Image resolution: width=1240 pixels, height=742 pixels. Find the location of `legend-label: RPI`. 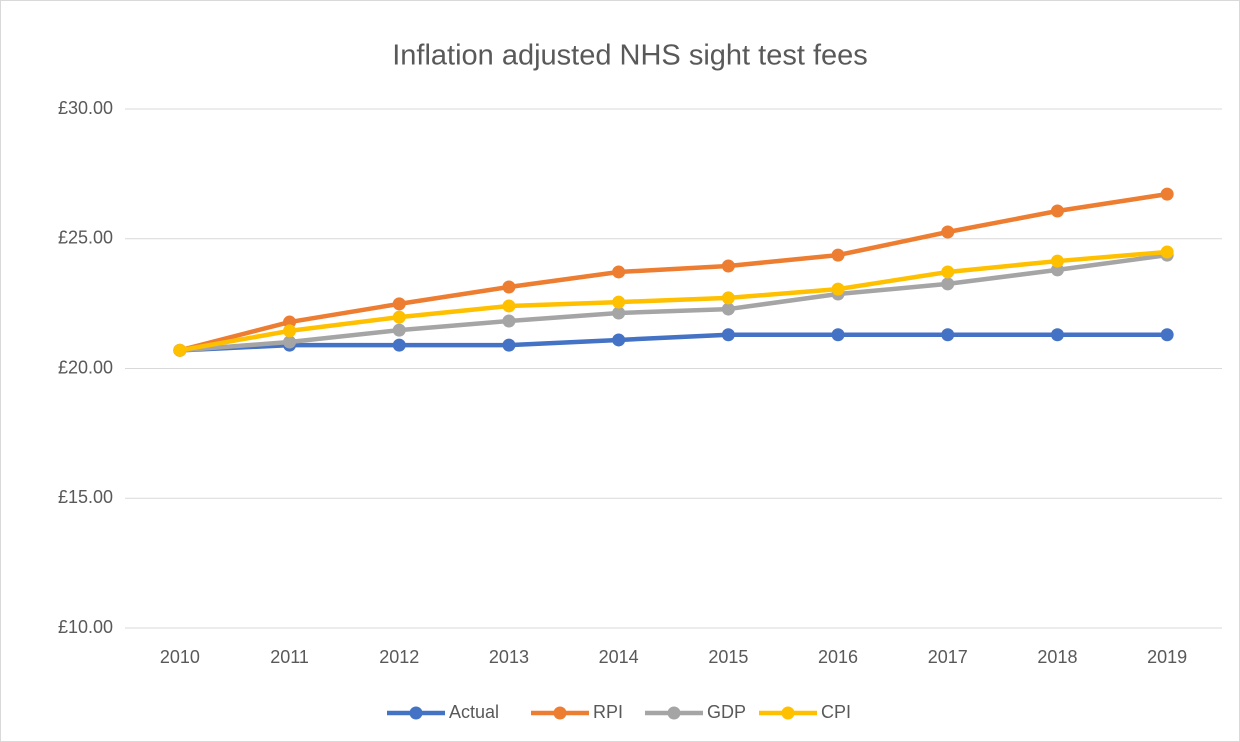

legend-label: RPI is located at coordinates (608, 712).